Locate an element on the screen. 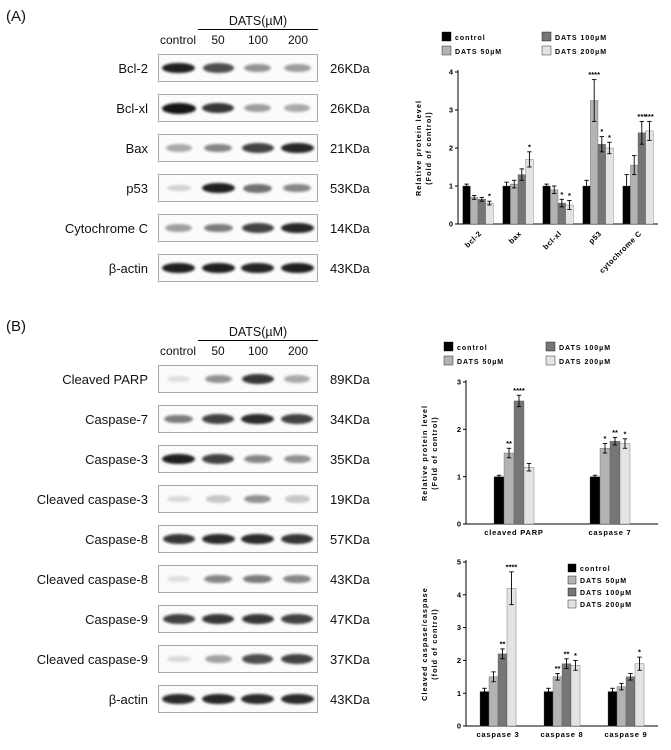 The image size is (671, 750). significance-label: *** is located at coordinates (641, 116).